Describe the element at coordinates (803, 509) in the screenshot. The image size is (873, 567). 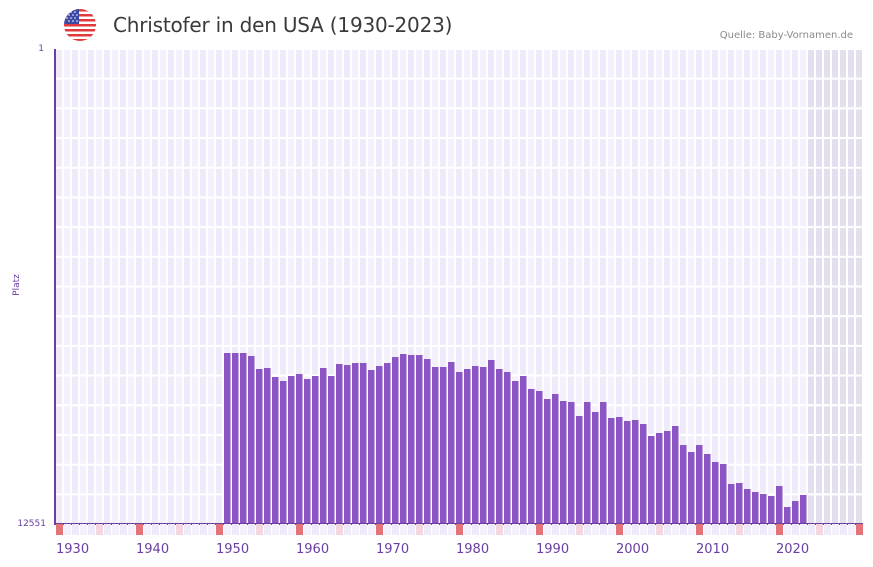
I see `bar-2023` at that location.